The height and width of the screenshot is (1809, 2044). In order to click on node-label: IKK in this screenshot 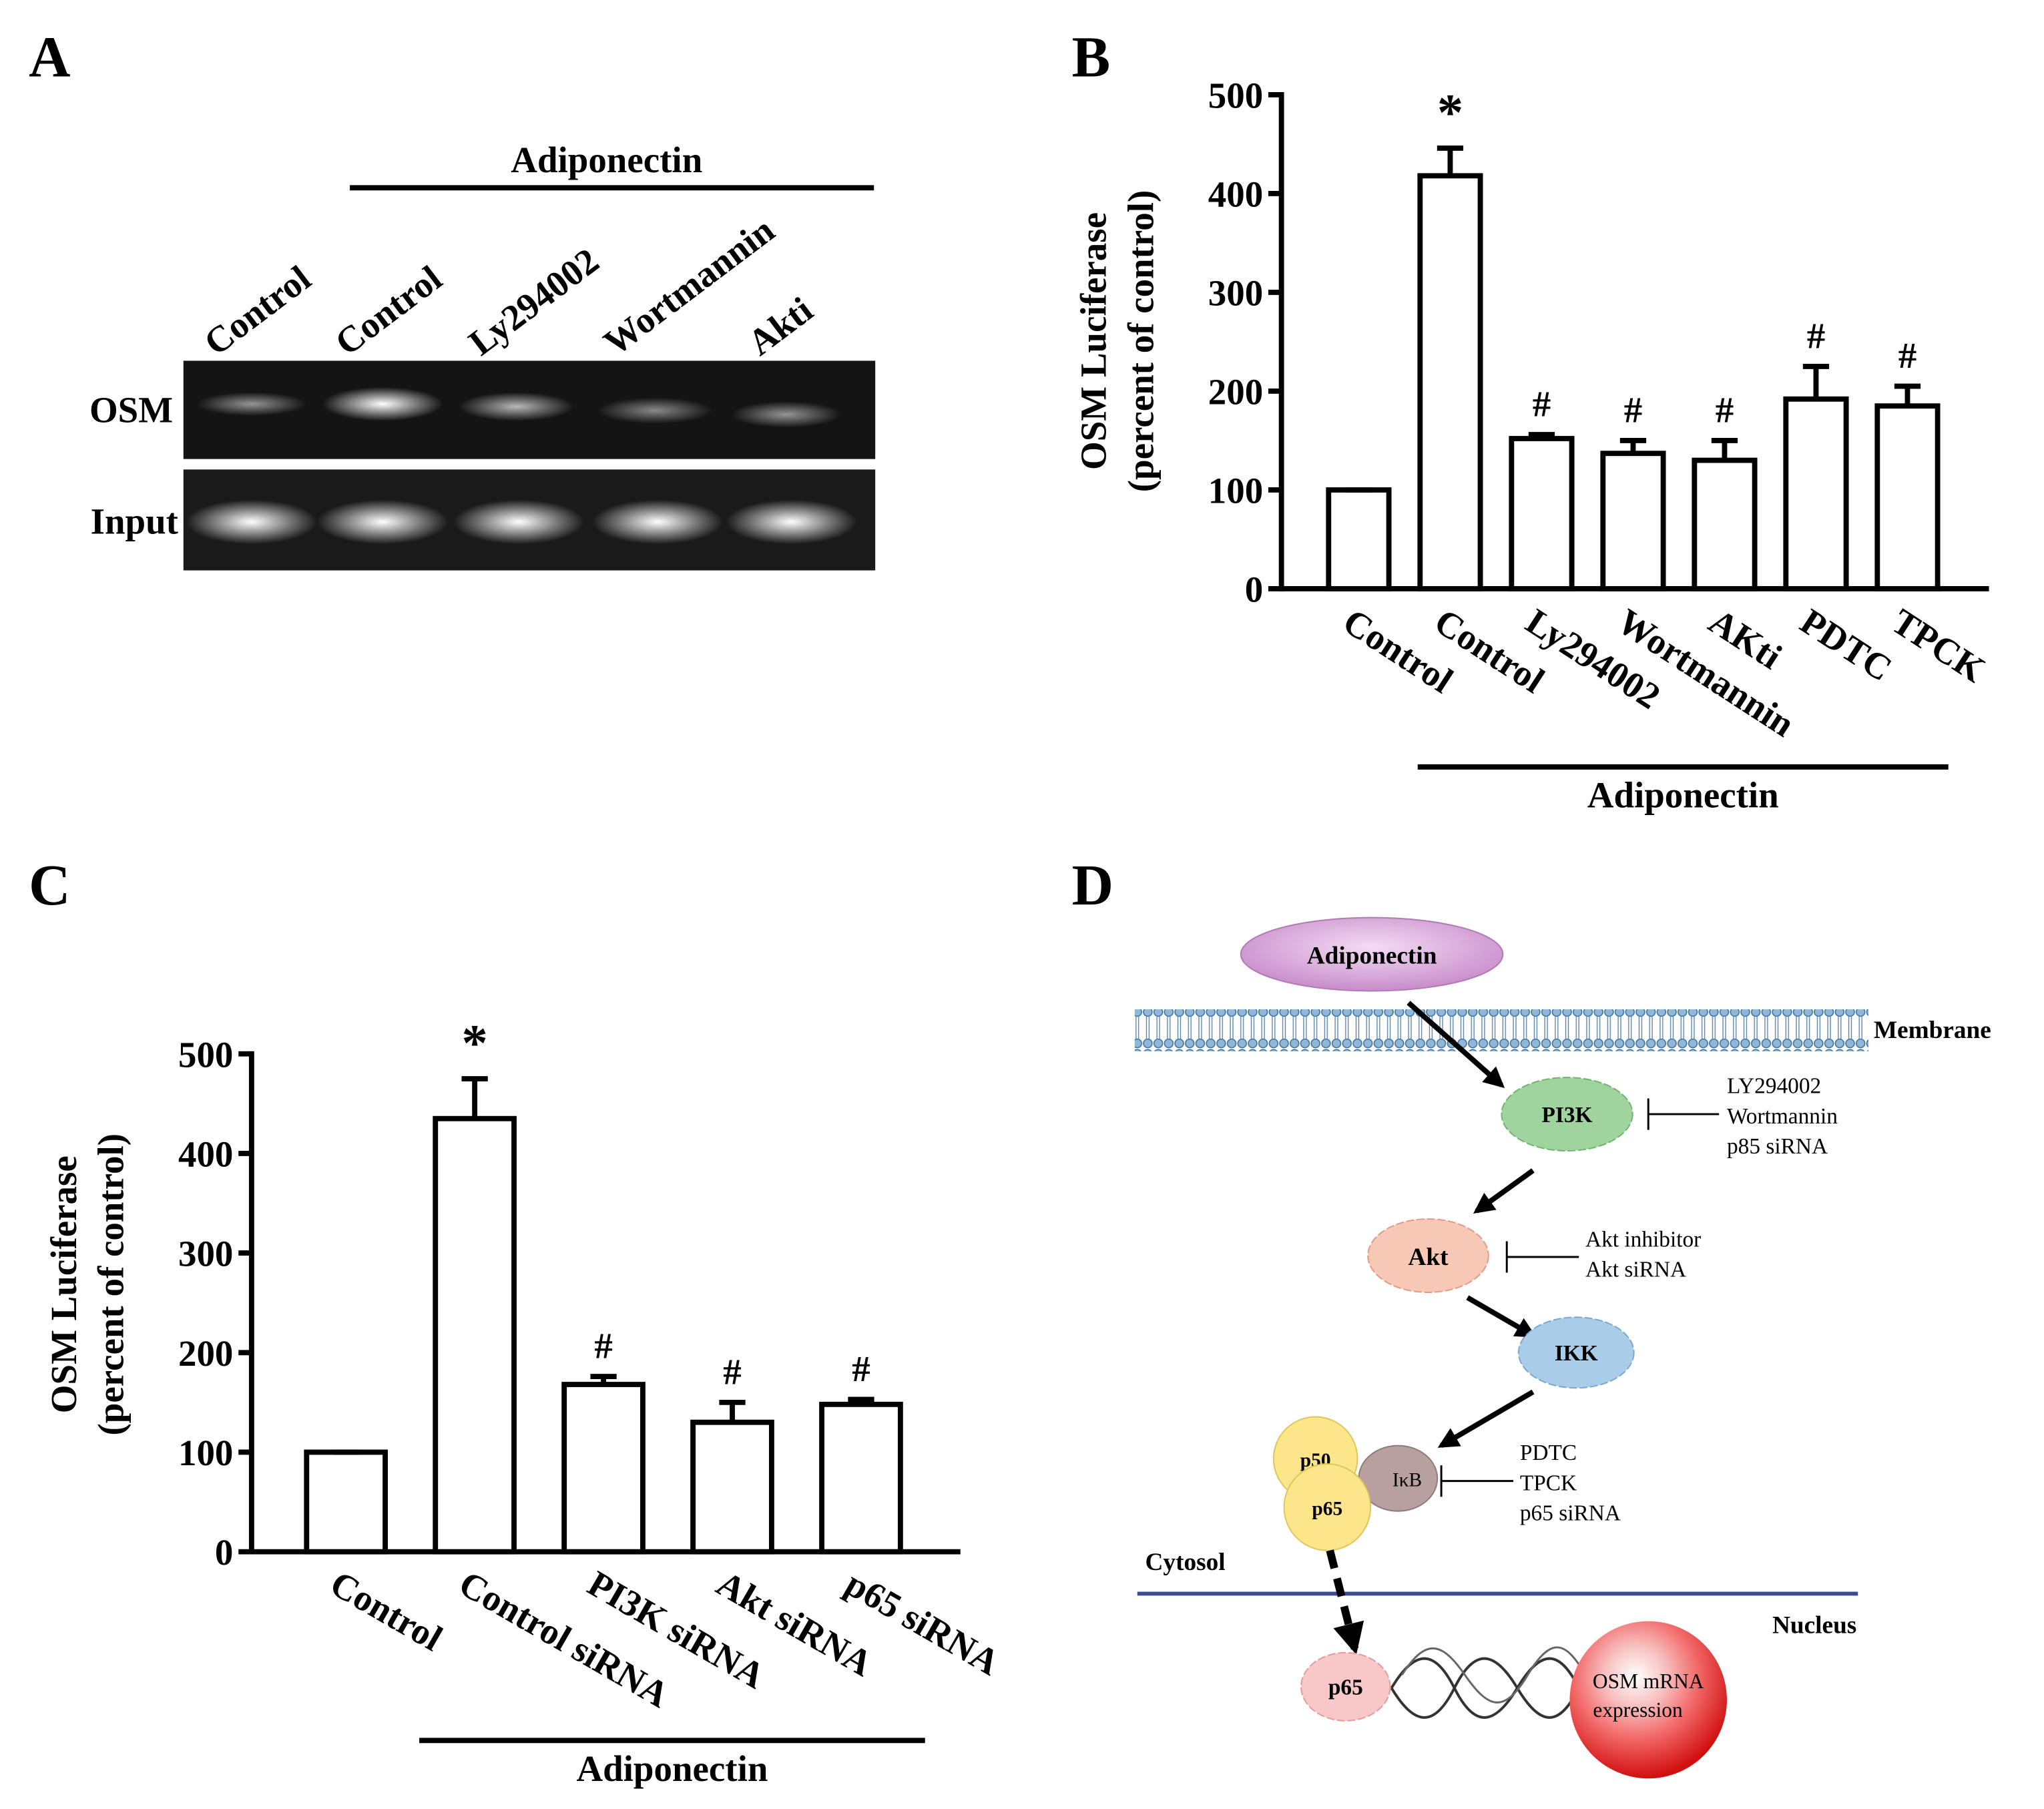, I will do `click(1576, 1353)`.